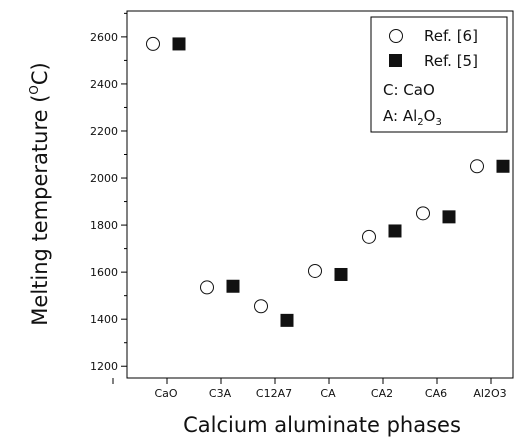  What do you see at coordinates (165, 393) in the screenshot?
I see `x-tick-label: CaO` at bounding box center [165, 393].